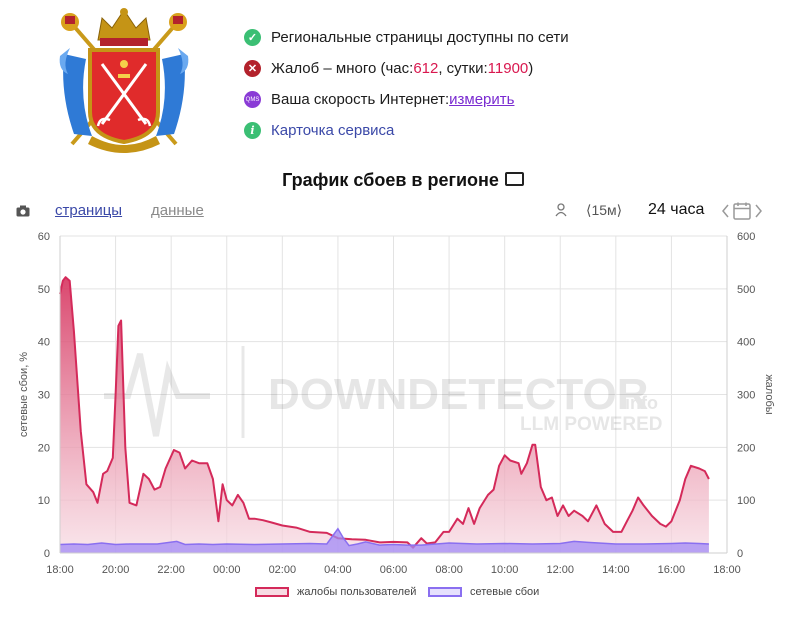 The height and width of the screenshot is (617, 806). I want to click on service-card-link: Карточка сервиса, so click(333, 130).